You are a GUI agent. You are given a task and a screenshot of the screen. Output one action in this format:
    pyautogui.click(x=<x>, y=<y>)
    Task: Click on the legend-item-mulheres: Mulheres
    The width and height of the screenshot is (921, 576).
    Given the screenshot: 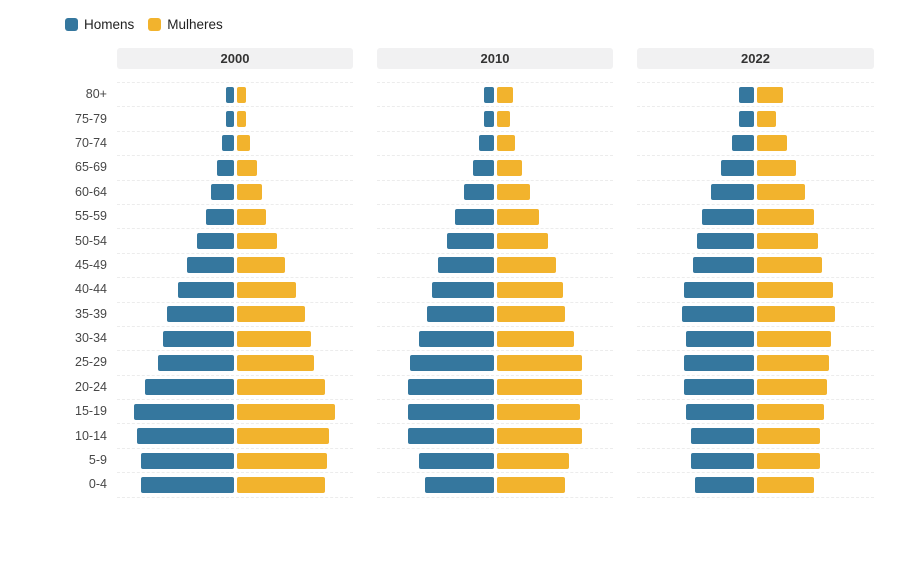 What is the action you would take?
    pyautogui.click(x=185, y=24)
    